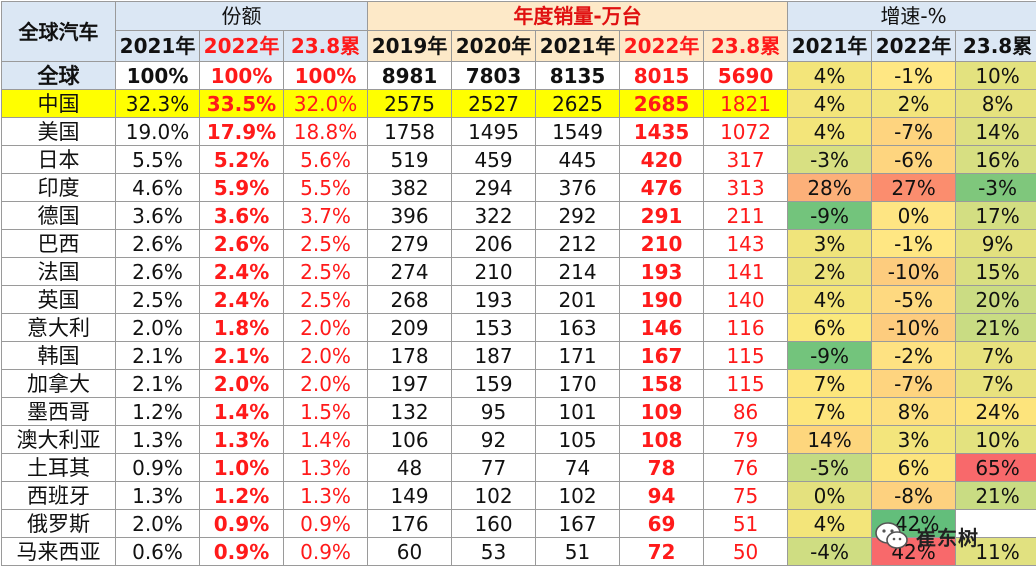 This screenshot has width=1036, height=582. I want to click on growth-238-cell: 65%, so click(996, 468).